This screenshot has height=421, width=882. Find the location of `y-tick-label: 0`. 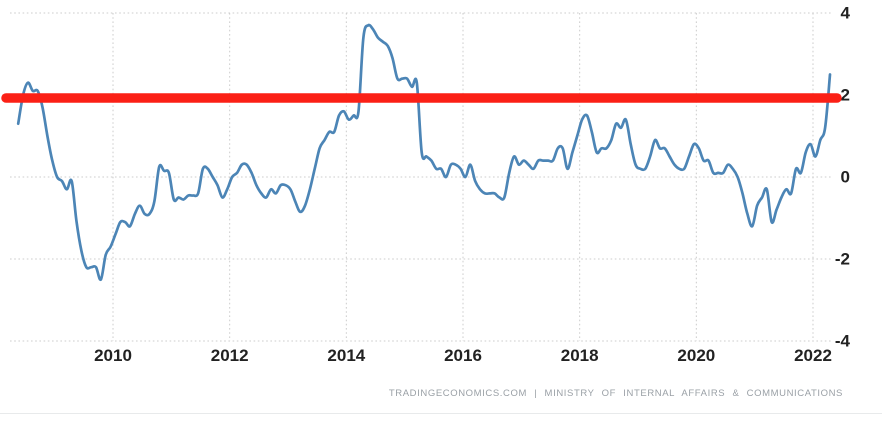

y-tick-label: 0 is located at coordinates (845, 177).